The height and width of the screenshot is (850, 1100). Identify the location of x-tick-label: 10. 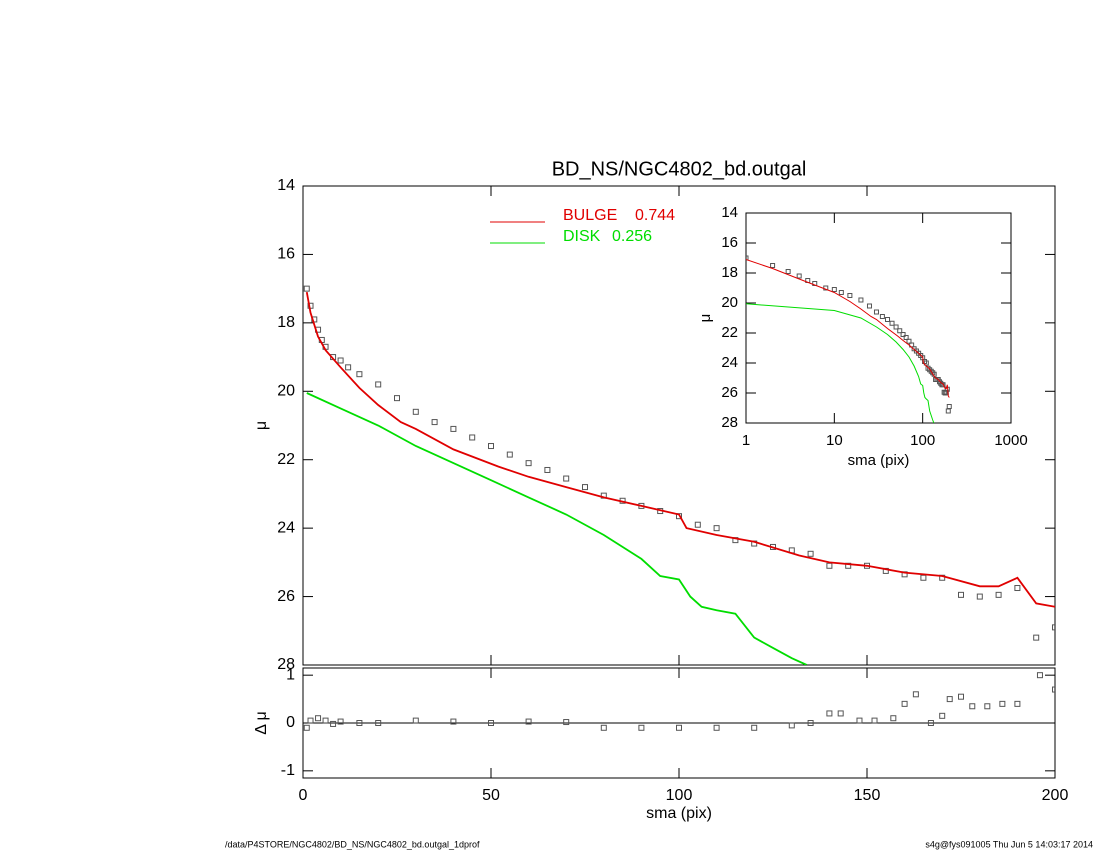
(834, 440).